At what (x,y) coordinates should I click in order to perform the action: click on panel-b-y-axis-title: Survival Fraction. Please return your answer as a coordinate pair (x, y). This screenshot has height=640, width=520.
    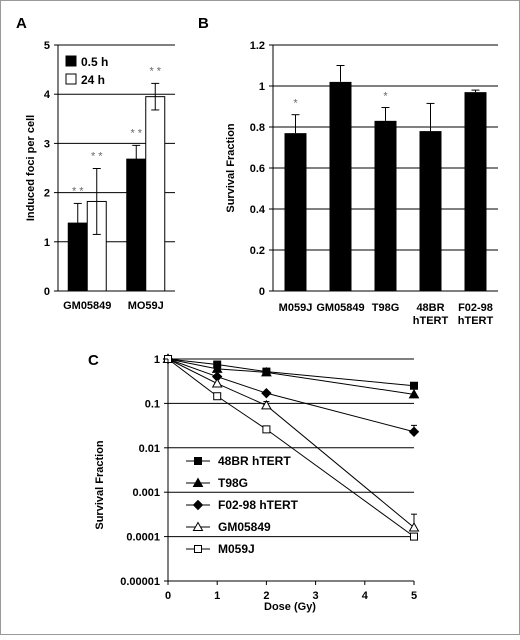
    Looking at the image, I should click on (231, 168).